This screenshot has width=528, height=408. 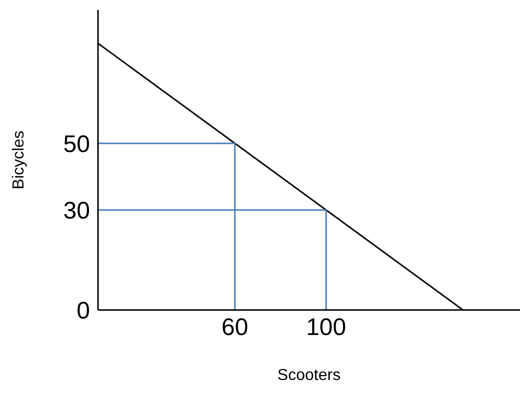 What do you see at coordinates (83, 311) in the screenshot?
I see `y-tick-label: 0` at bounding box center [83, 311].